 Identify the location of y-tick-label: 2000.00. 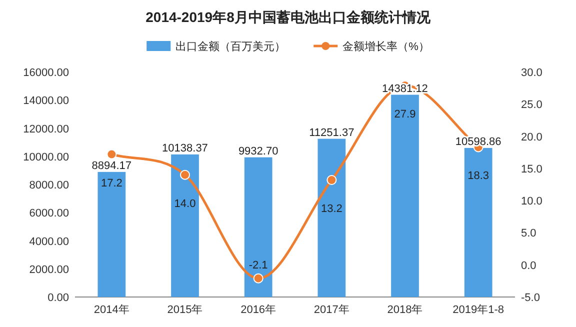
(49, 270).